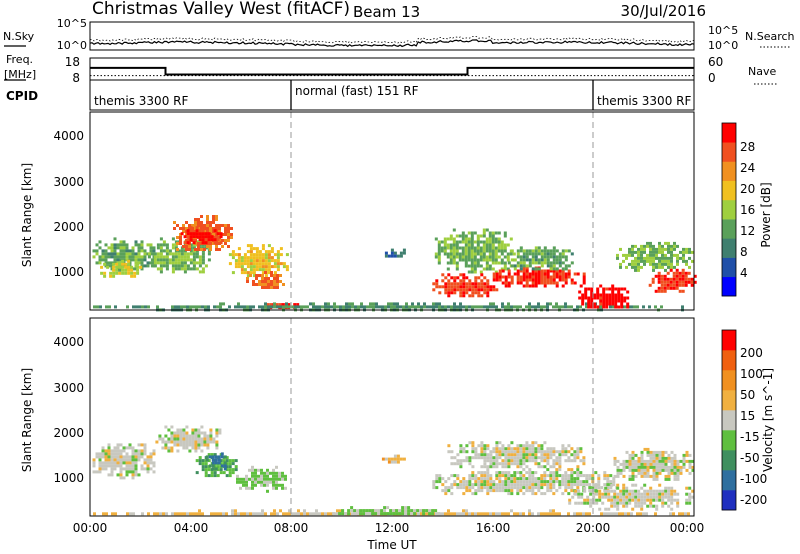  I want to click on time-tick-label: 00:00, so click(90, 528).